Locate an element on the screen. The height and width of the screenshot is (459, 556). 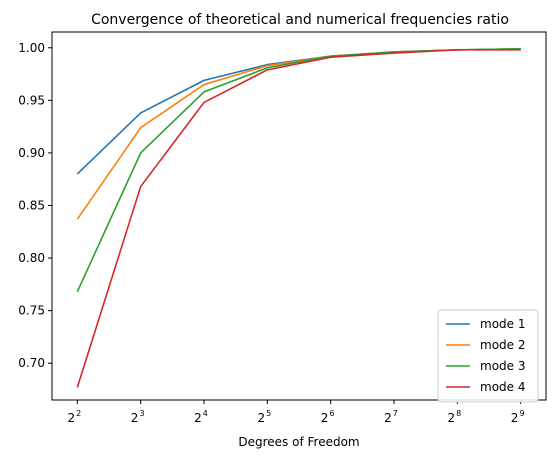
x-tick-label: 28 is located at coordinates (454, 417).